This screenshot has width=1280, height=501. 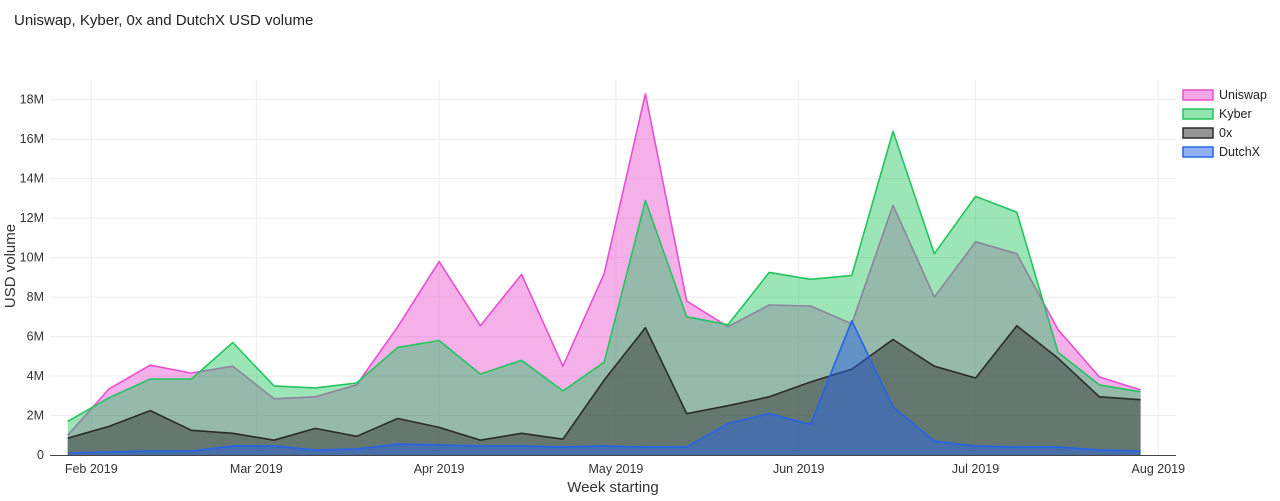 What do you see at coordinates (1235, 114) in the screenshot?
I see `kyber-legend-label: Kyber` at bounding box center [1235, 114].